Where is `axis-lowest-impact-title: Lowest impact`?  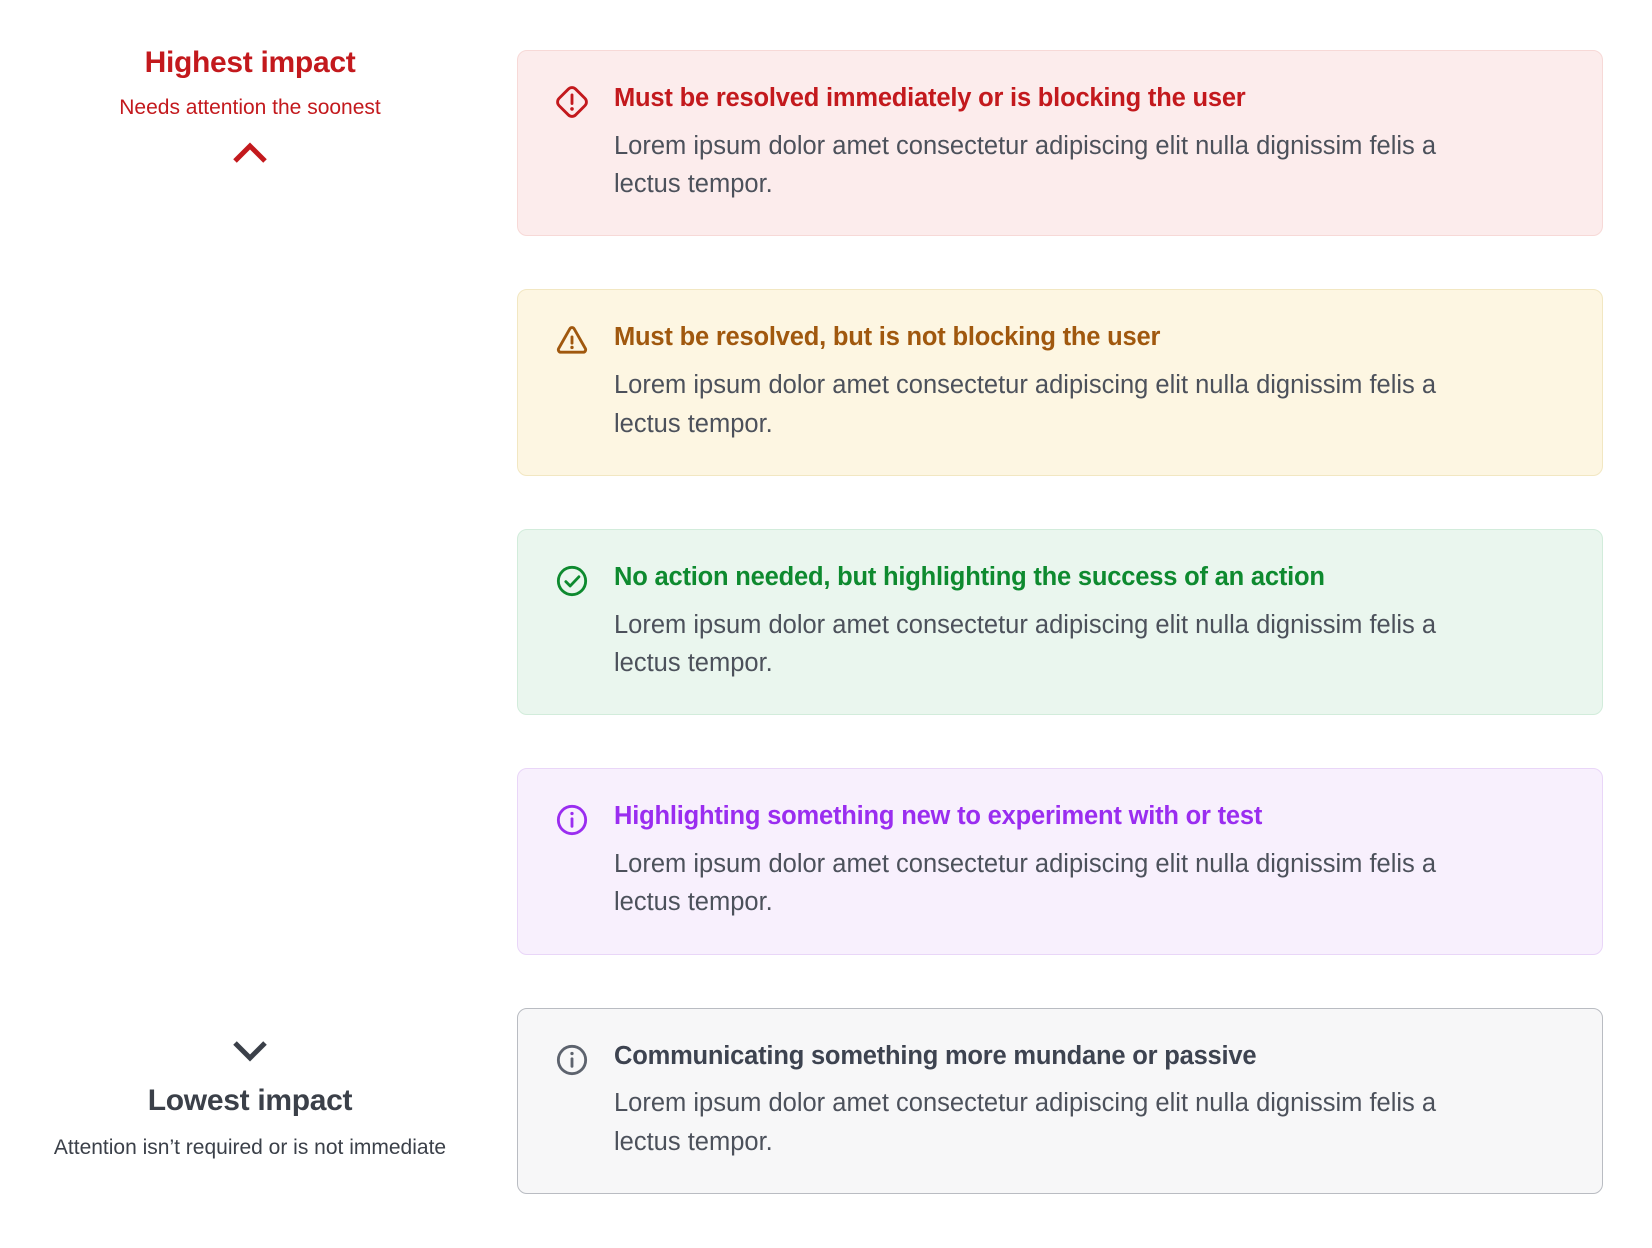 axis-lowest-impact-title: Lowest impact is located at coordinates (250, 1100).